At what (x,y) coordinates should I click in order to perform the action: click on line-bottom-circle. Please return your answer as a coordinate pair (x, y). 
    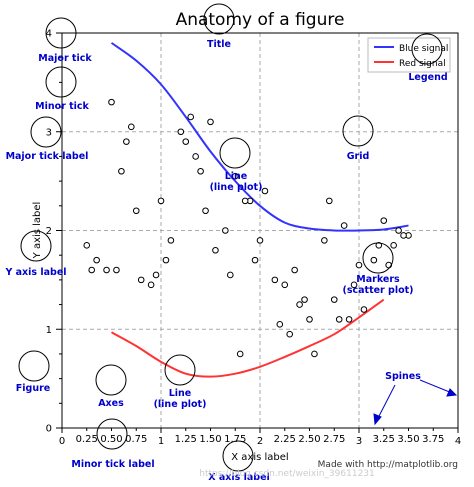
    Looking at the image, I should click on (180, 370).